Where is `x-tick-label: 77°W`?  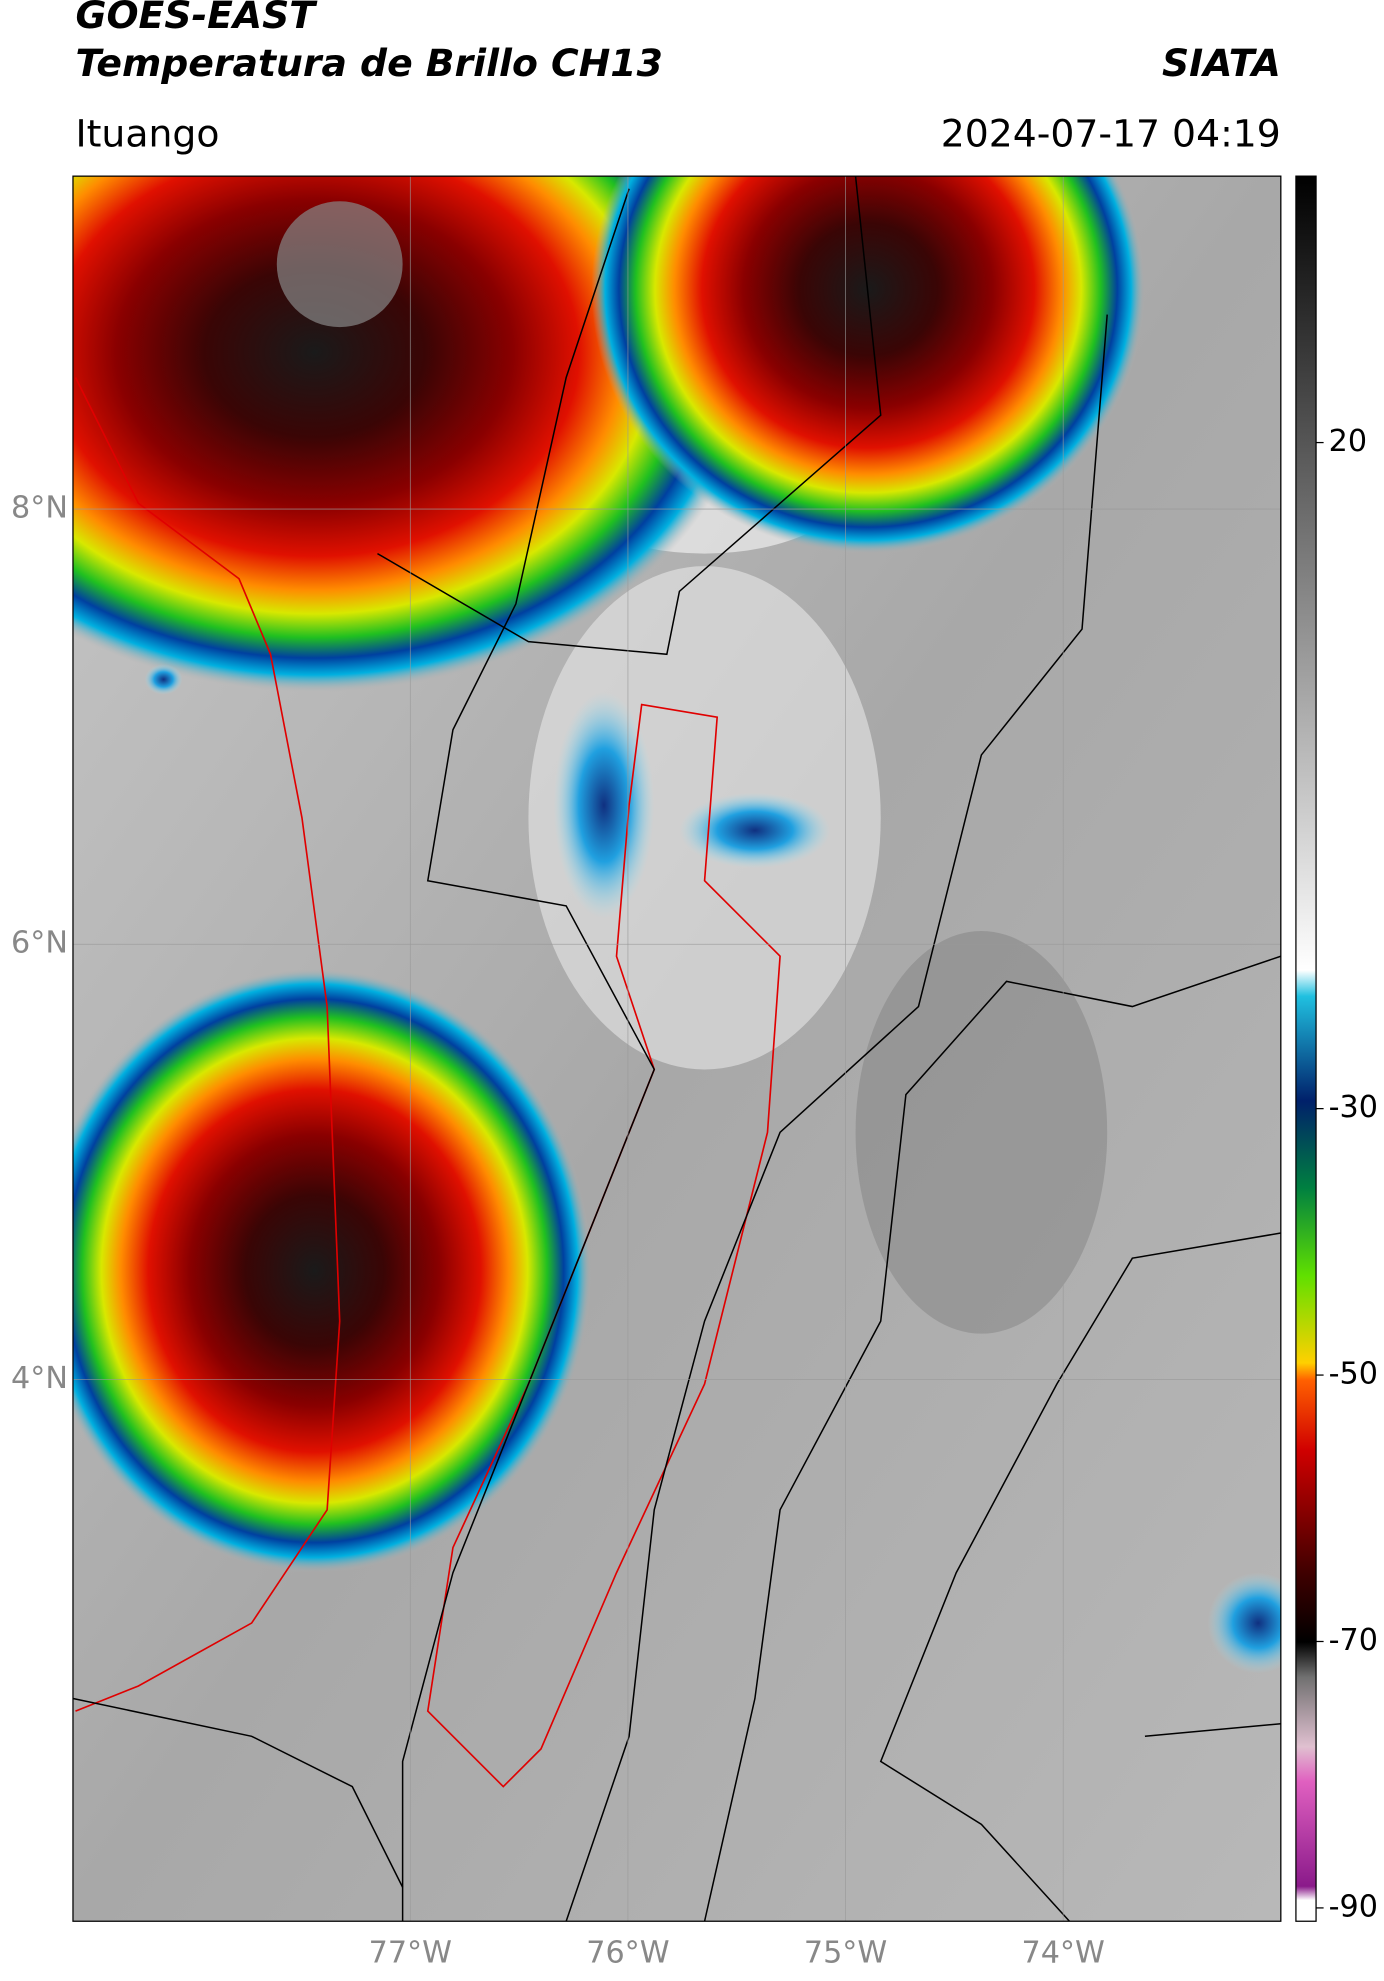
x-tick-label: 77°W is located at coordinates (410, 1952).